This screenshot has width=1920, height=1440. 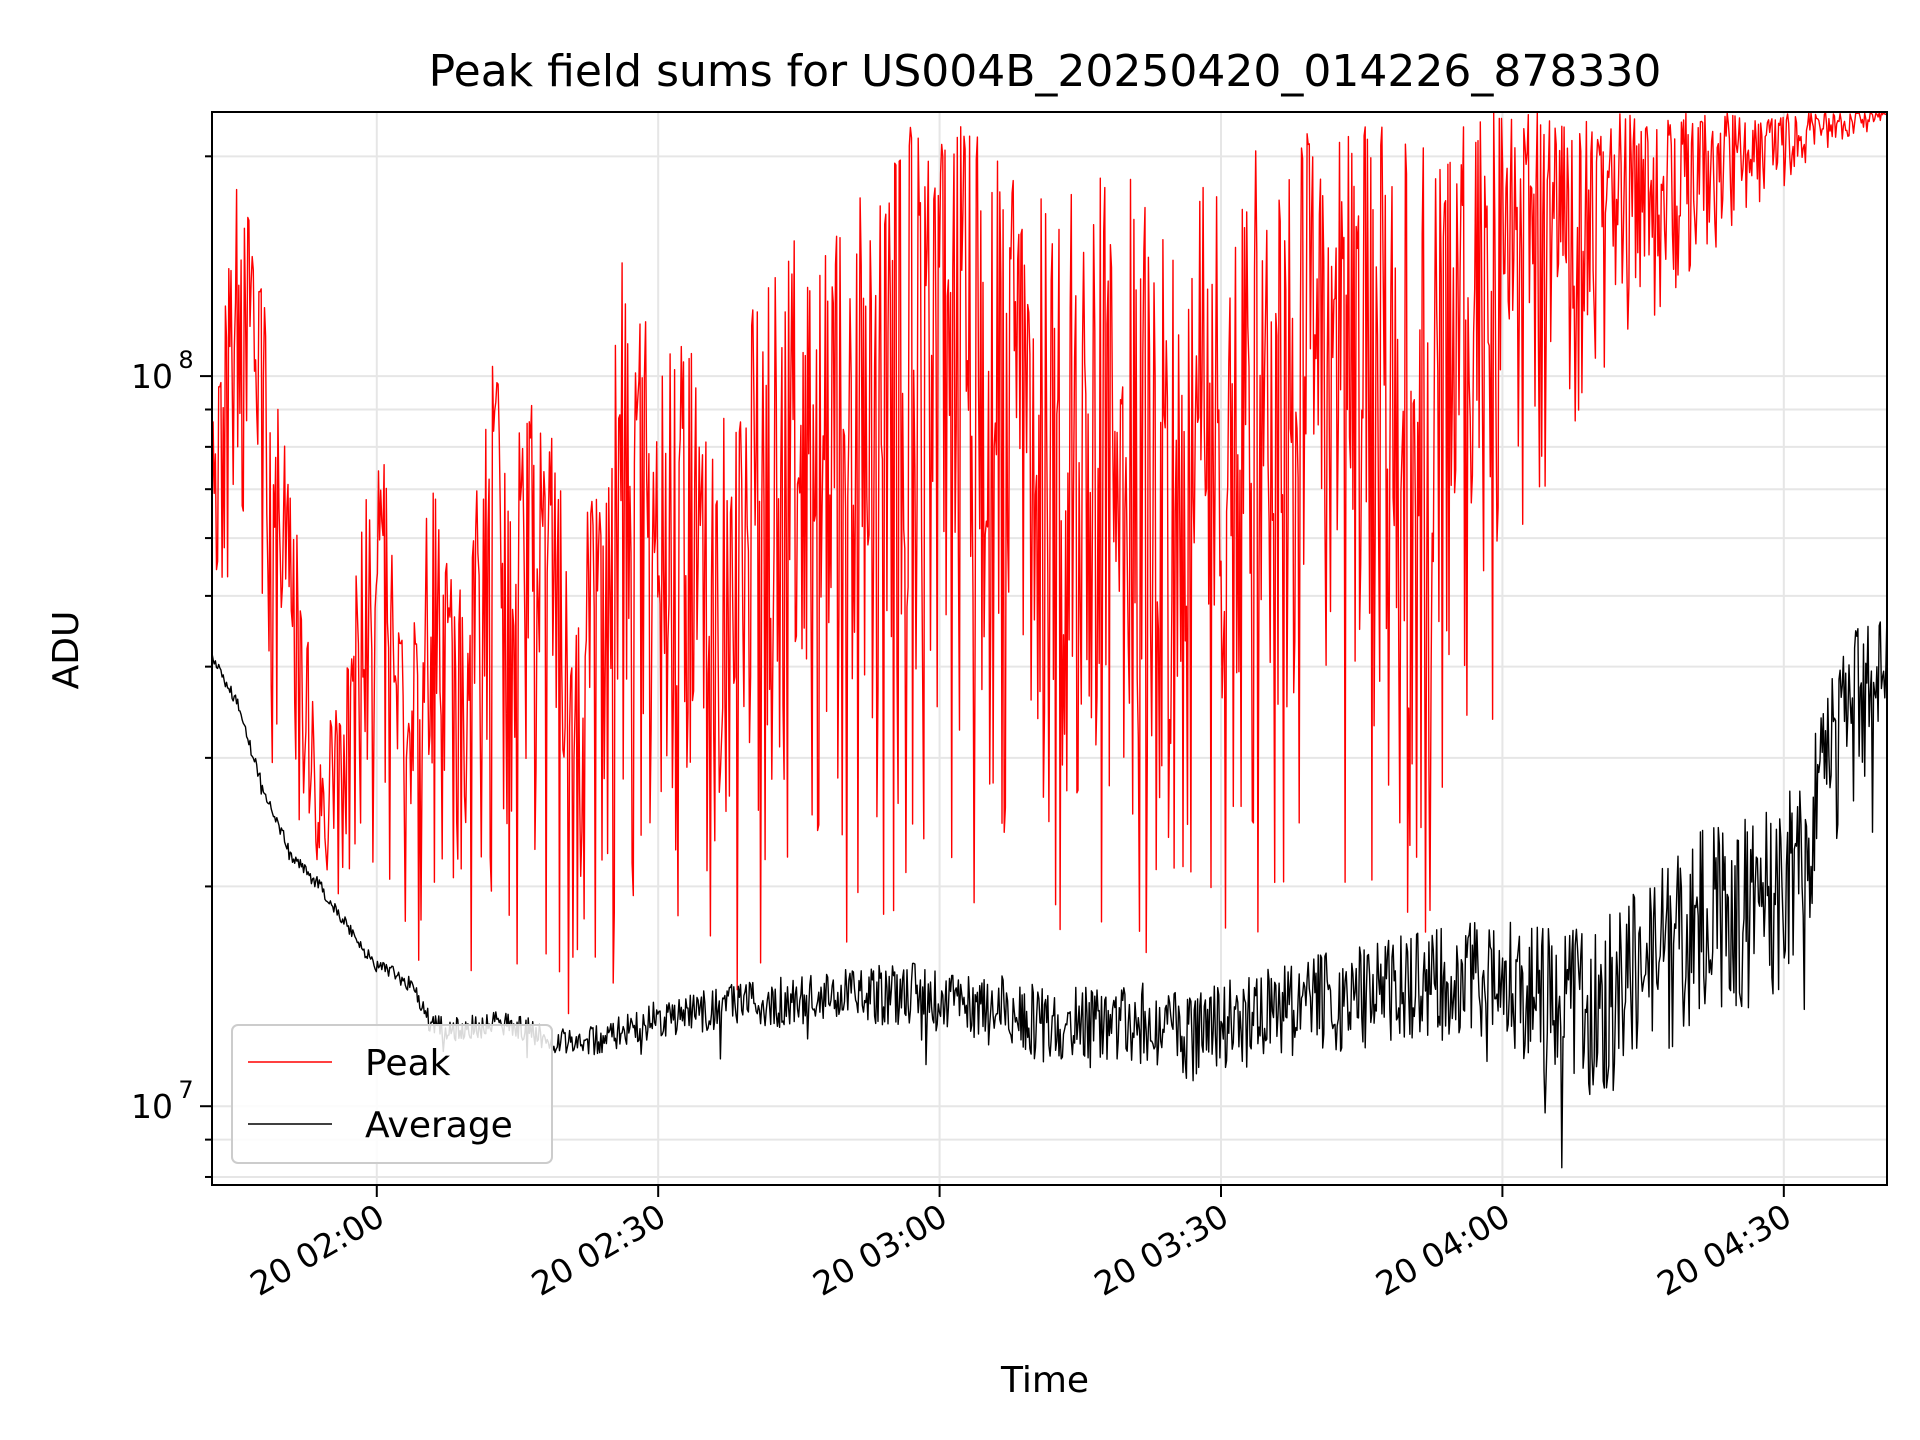 What do you see at coordinates (185, 360) in the screenshot?
I see `y-tick-label-exponent: 8` at bounding box center [185, 360].